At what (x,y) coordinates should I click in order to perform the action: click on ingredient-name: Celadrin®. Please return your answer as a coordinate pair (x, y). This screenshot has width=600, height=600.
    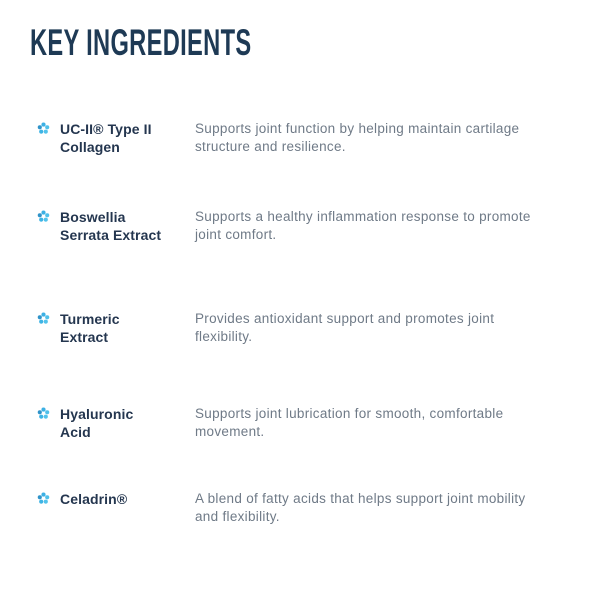
    Looking at the image, I should click on (94, 499).